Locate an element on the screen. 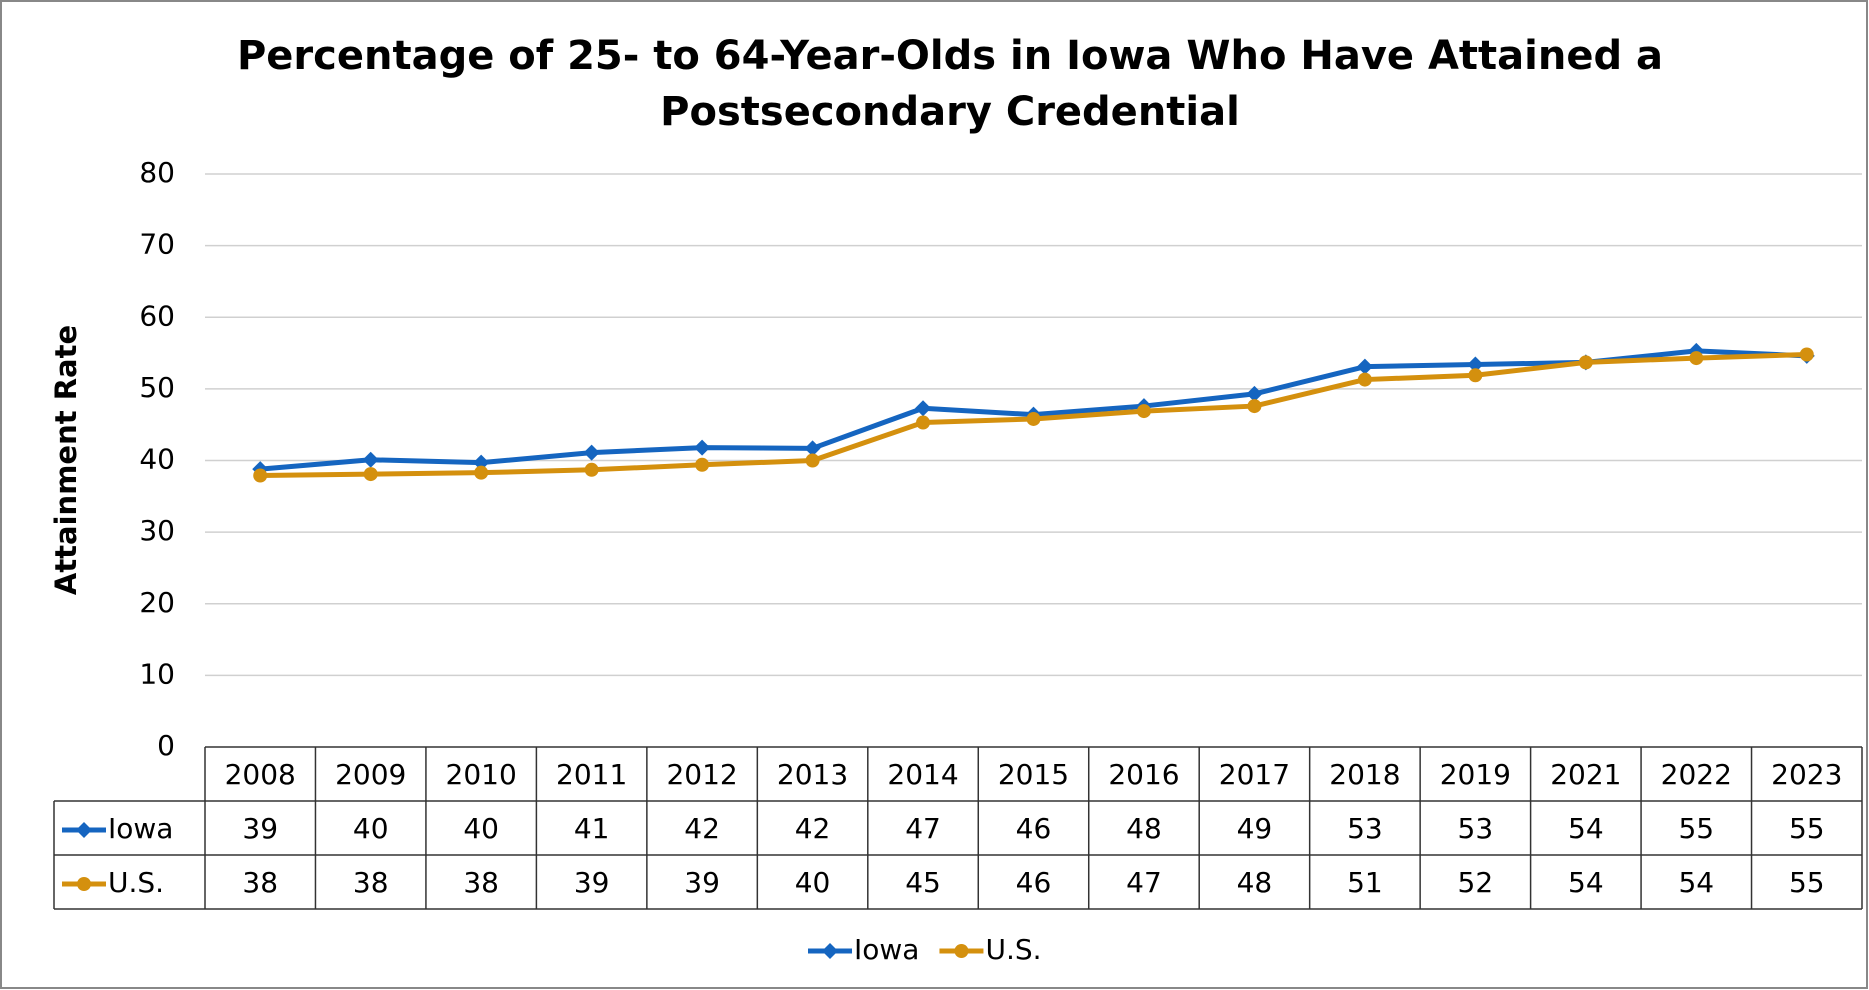 The width and height of the screenshot is (1869, 990). y-tick-label: 50 is located at coordinates (157, 387).